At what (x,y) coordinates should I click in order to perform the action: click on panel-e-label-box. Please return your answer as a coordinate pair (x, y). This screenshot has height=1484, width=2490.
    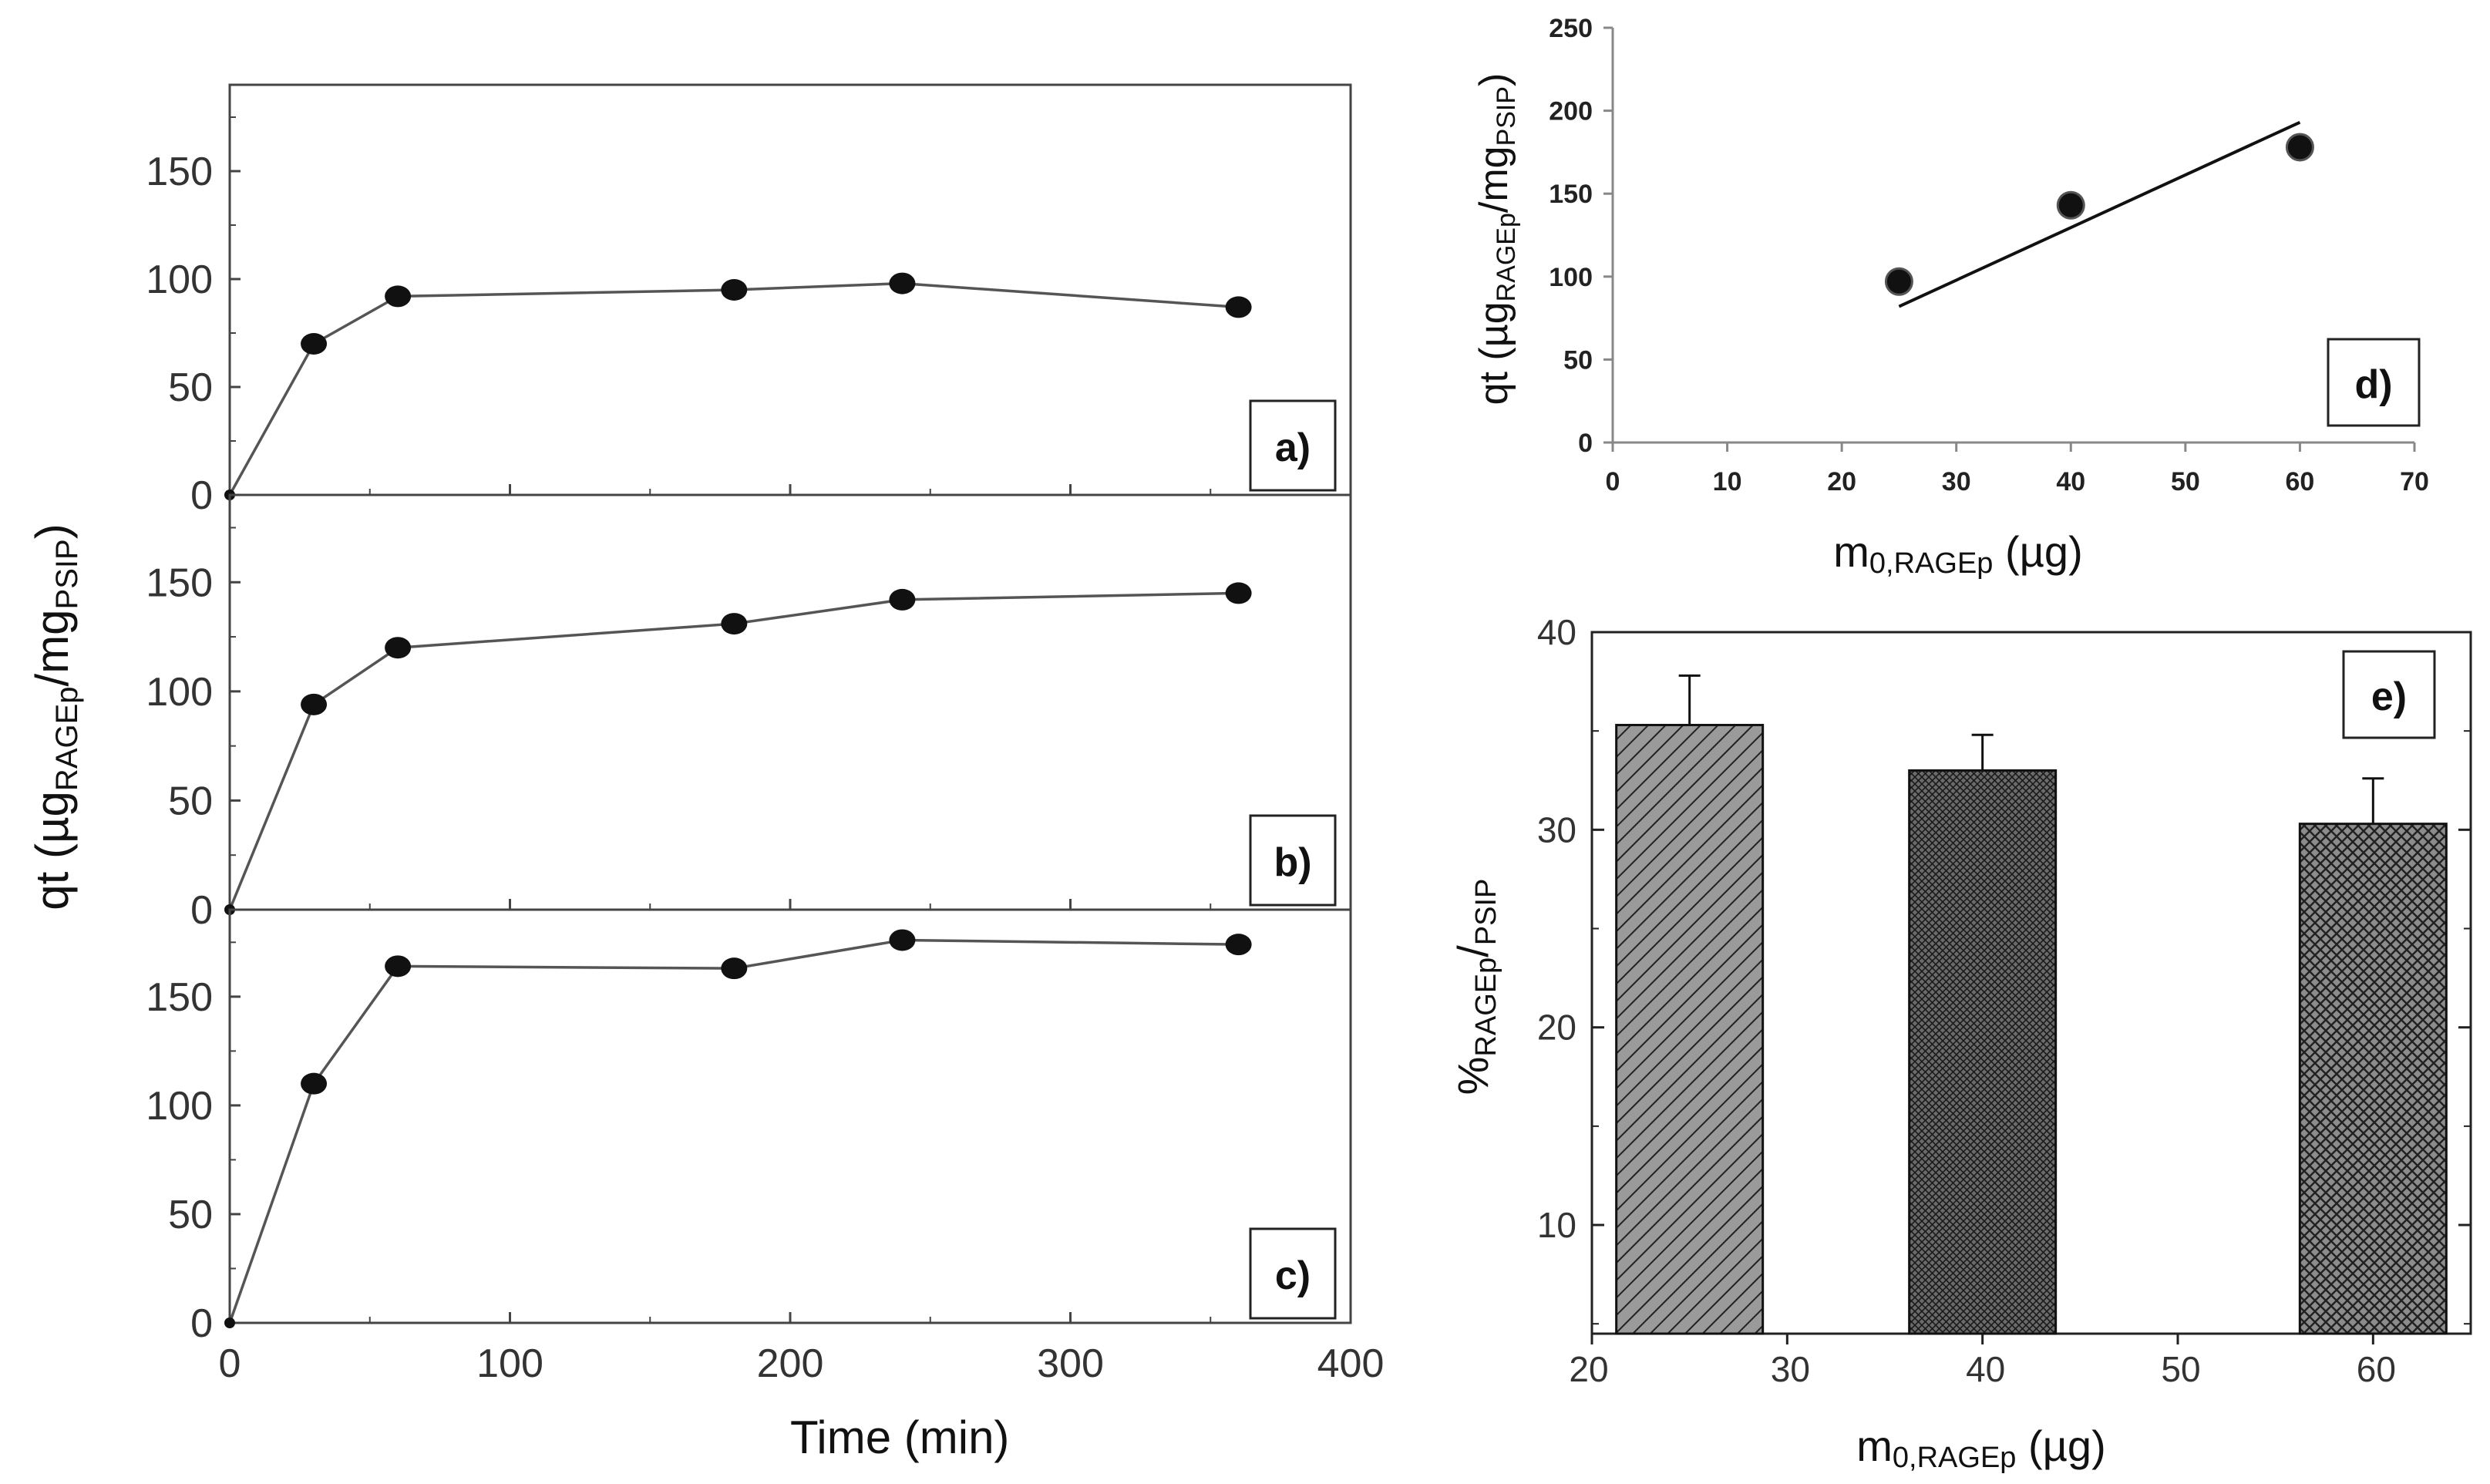
    Looking at the image, I should click on (2389, 694).